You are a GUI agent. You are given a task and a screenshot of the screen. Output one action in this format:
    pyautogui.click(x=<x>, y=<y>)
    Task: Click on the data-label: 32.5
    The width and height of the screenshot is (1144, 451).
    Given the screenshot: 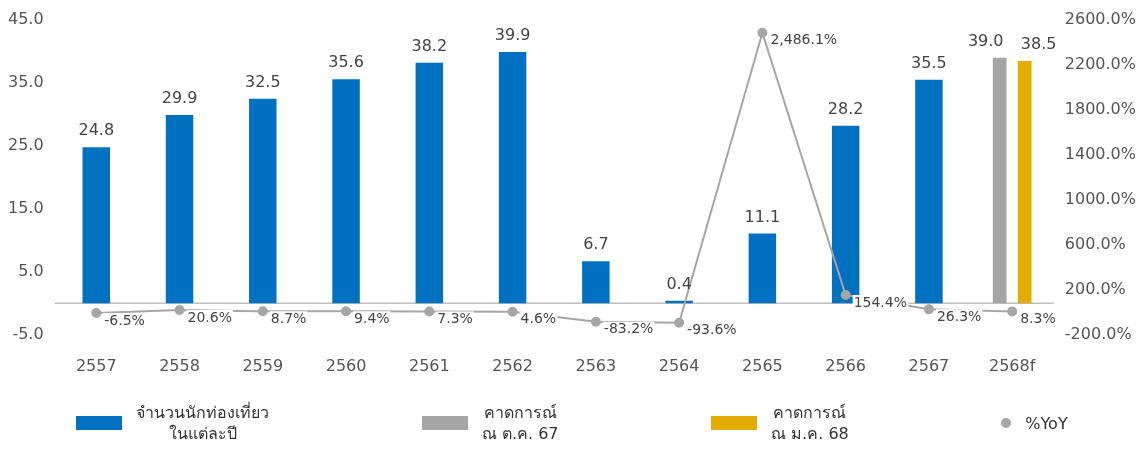 What is the action you would take?
    pyautogui.click(x=262, y=81)
    